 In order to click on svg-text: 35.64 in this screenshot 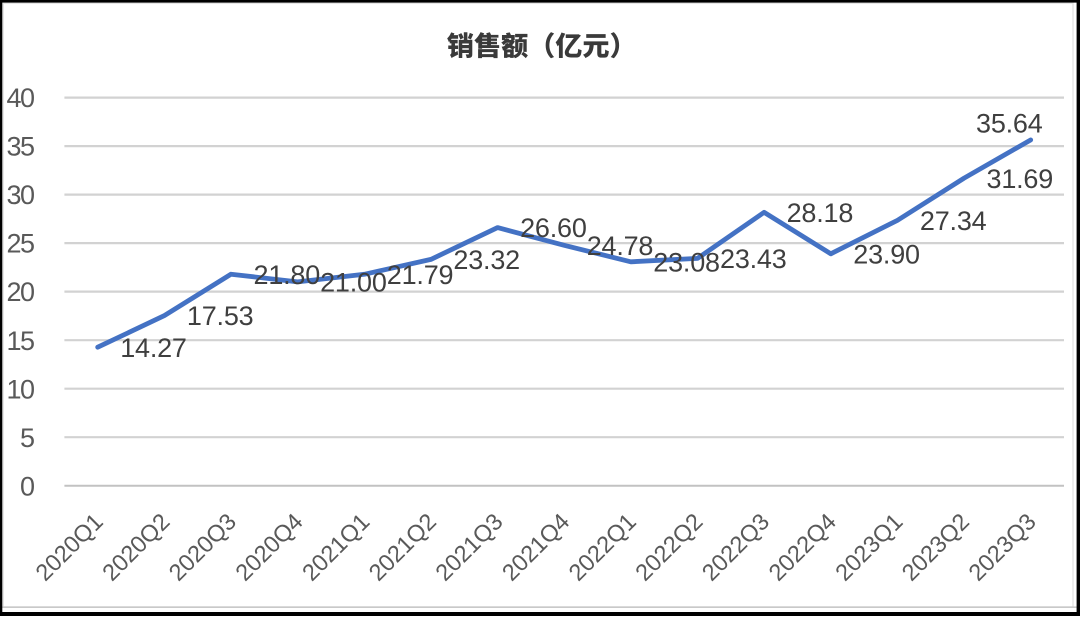, I will do `click(1009, 124)`.